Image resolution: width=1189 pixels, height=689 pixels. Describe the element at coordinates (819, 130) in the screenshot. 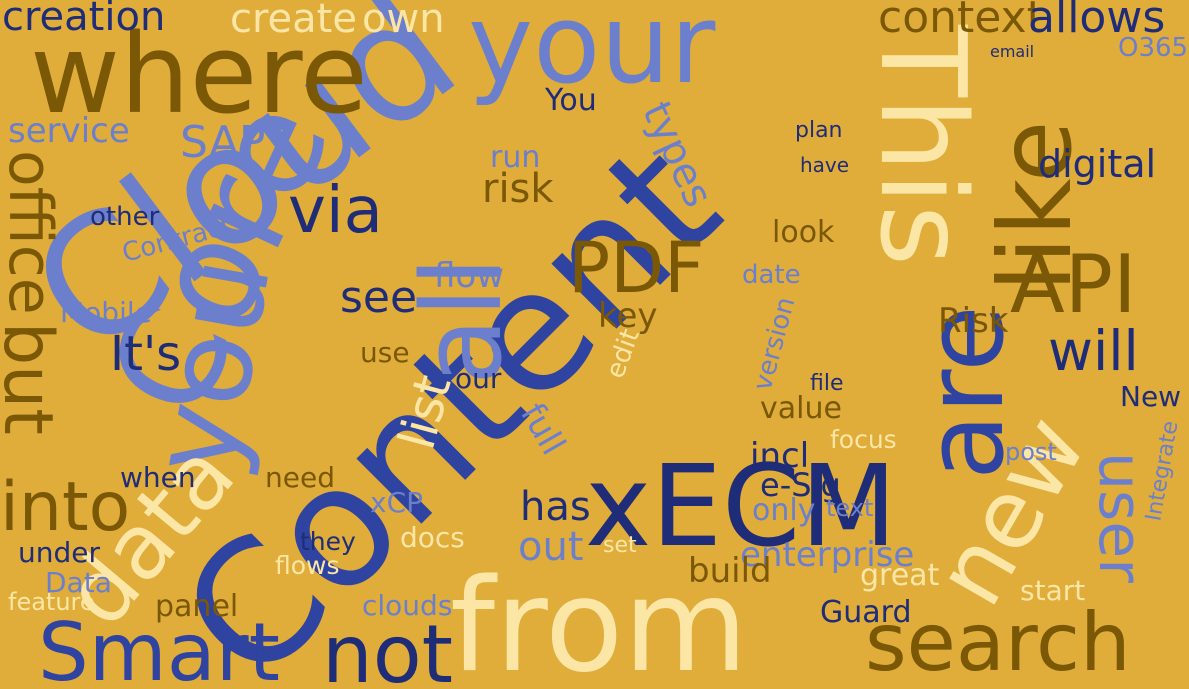

I see `word: plan` at that location.